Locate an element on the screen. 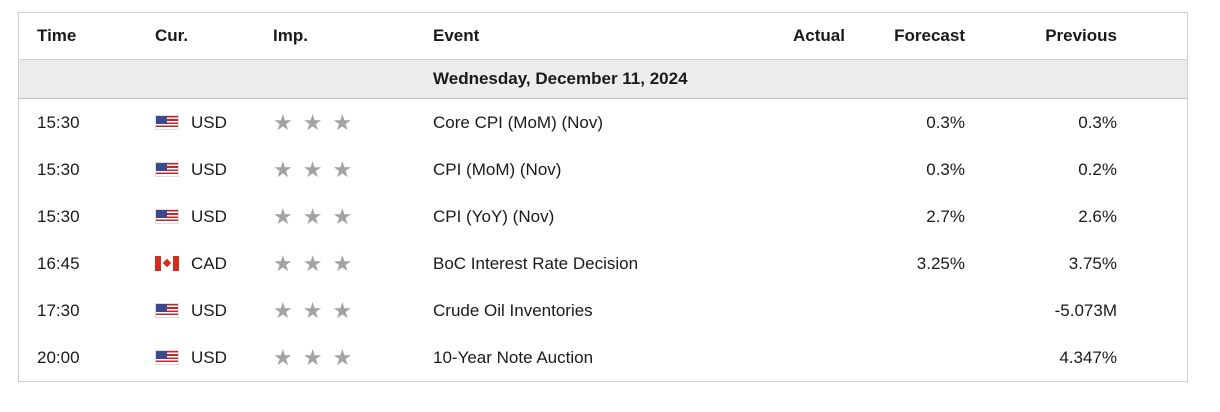 This screenshot has width=1220, height=412. table-row: 17:30 USD ★ ★ ★ Crude Oil Inventories -5.073M is located at coordinates (603, 310).